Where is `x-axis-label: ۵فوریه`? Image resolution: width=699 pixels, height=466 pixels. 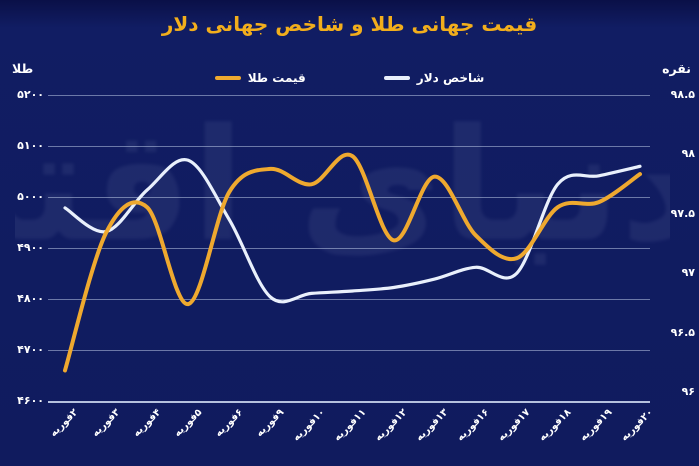 x-axis-label: ۵فوریه is located at coordinates (187, 423).